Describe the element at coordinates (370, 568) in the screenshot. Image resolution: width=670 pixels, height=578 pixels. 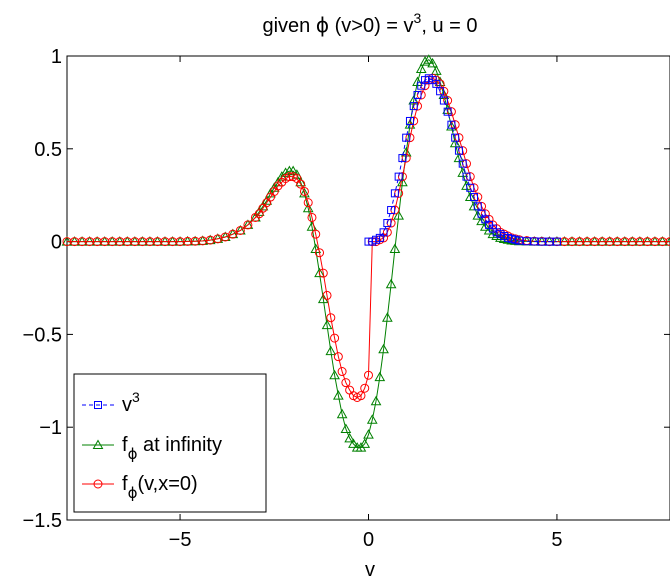
I see `x-axis-label: v` at that location.